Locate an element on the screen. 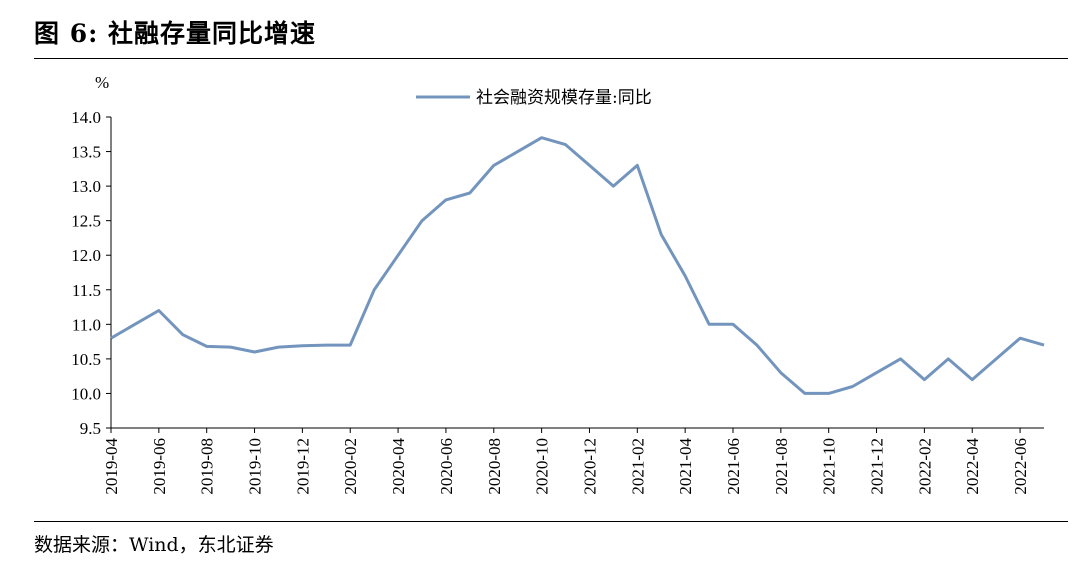 This screenshot has height=567, width=1080. x-tick-label: 2021-06 is located at coordinates (733, 466).